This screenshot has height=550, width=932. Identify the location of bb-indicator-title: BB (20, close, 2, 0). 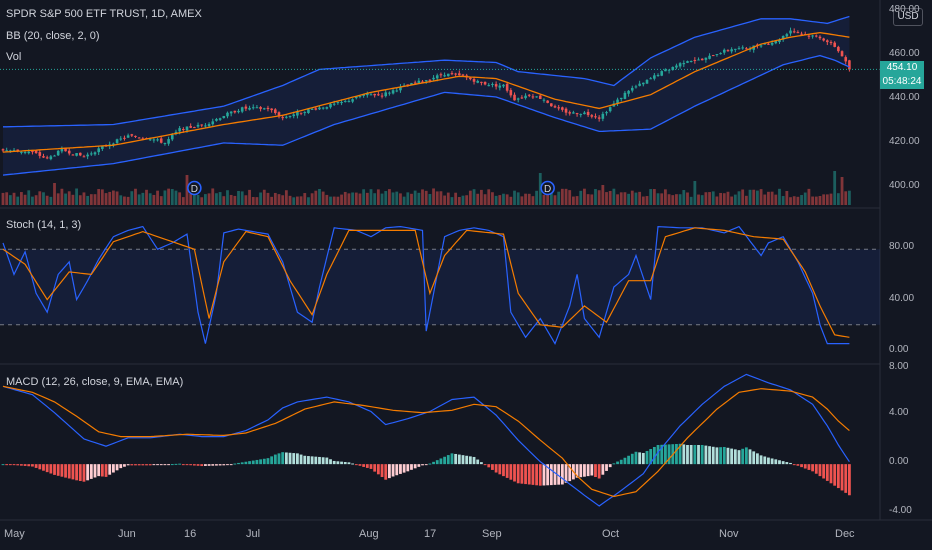
(53, 36).